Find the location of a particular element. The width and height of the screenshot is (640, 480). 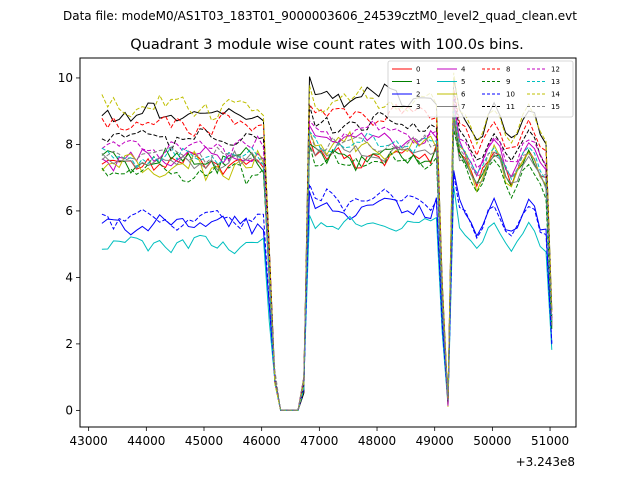

x-tick-label: 43000 is located at coordinates (89, 441).